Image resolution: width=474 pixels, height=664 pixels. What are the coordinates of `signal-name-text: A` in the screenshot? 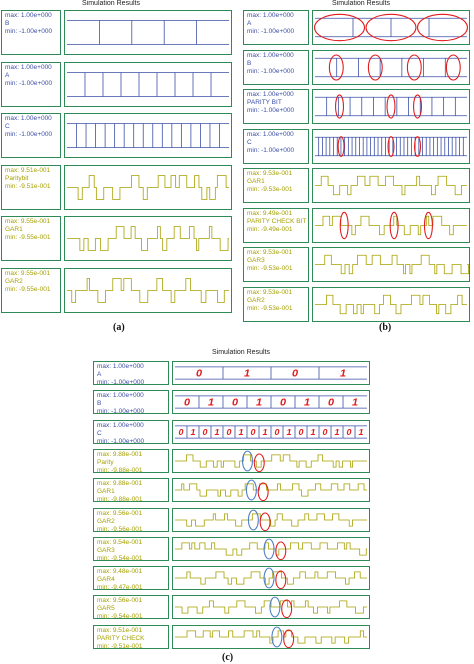 It's located at (249, 23).